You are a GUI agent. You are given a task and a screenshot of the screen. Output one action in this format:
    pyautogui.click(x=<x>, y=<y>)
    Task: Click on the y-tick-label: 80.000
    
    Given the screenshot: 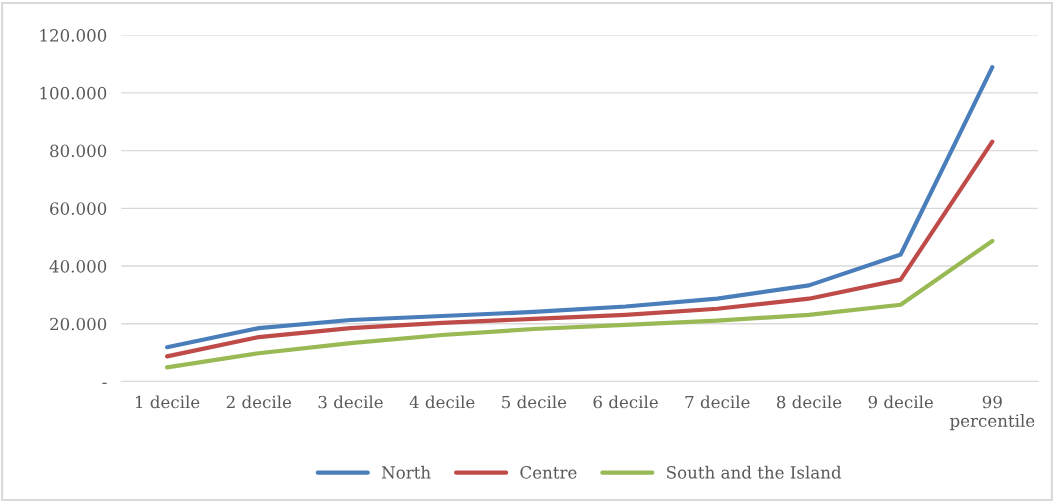 What is the action you would take?
    pyautogui.click(x=78, y=151)
    